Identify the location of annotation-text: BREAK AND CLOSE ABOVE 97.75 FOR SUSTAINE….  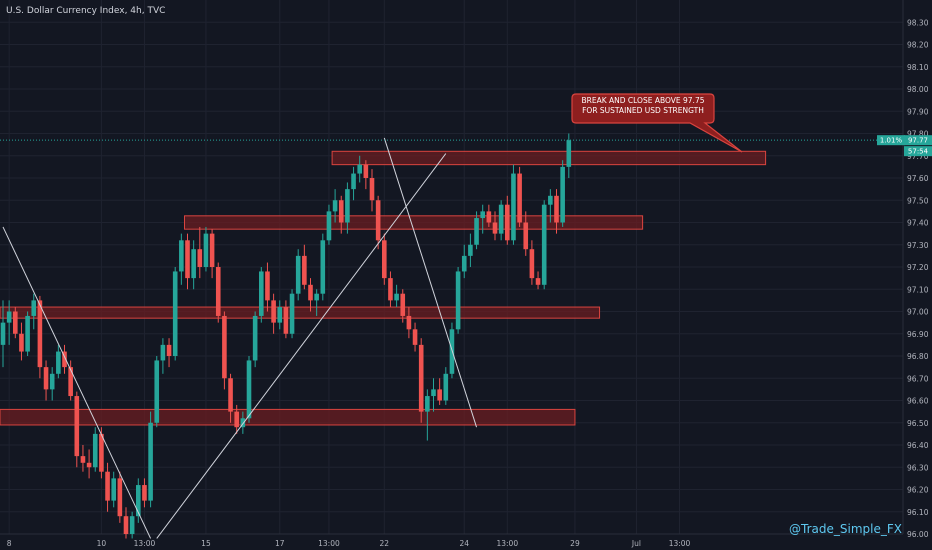
(643, 106).